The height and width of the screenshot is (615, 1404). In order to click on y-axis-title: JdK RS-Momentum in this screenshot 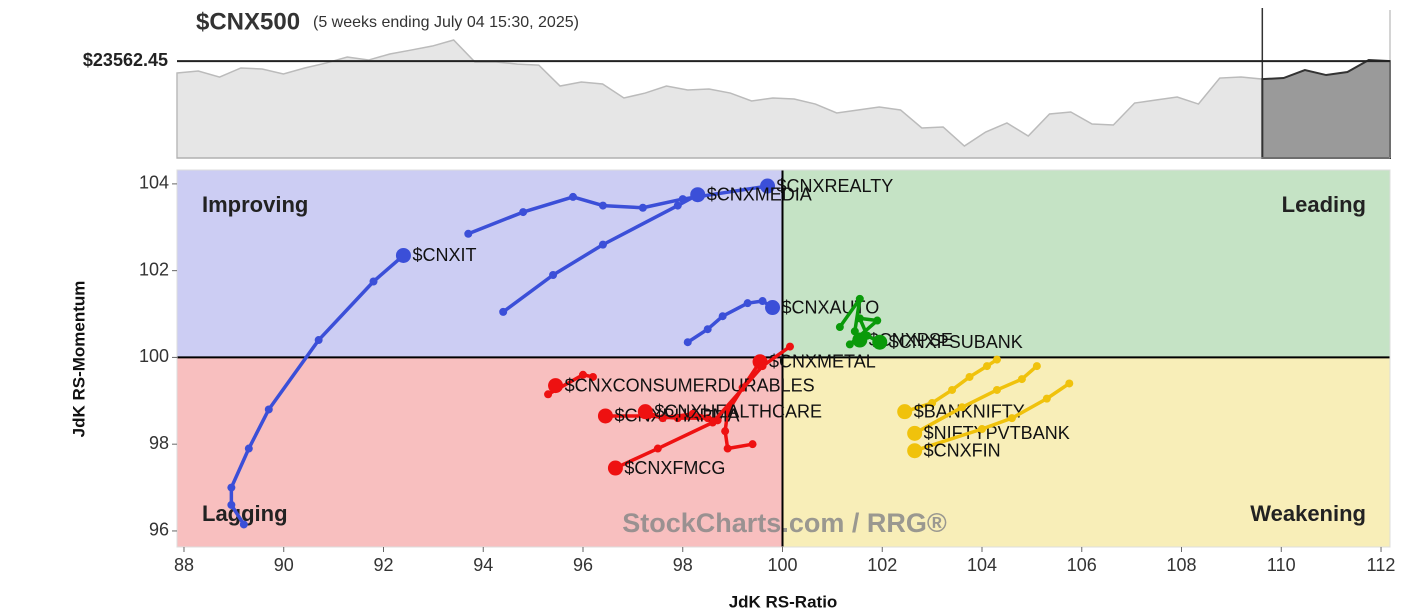, I will do `click(78, 359)`.